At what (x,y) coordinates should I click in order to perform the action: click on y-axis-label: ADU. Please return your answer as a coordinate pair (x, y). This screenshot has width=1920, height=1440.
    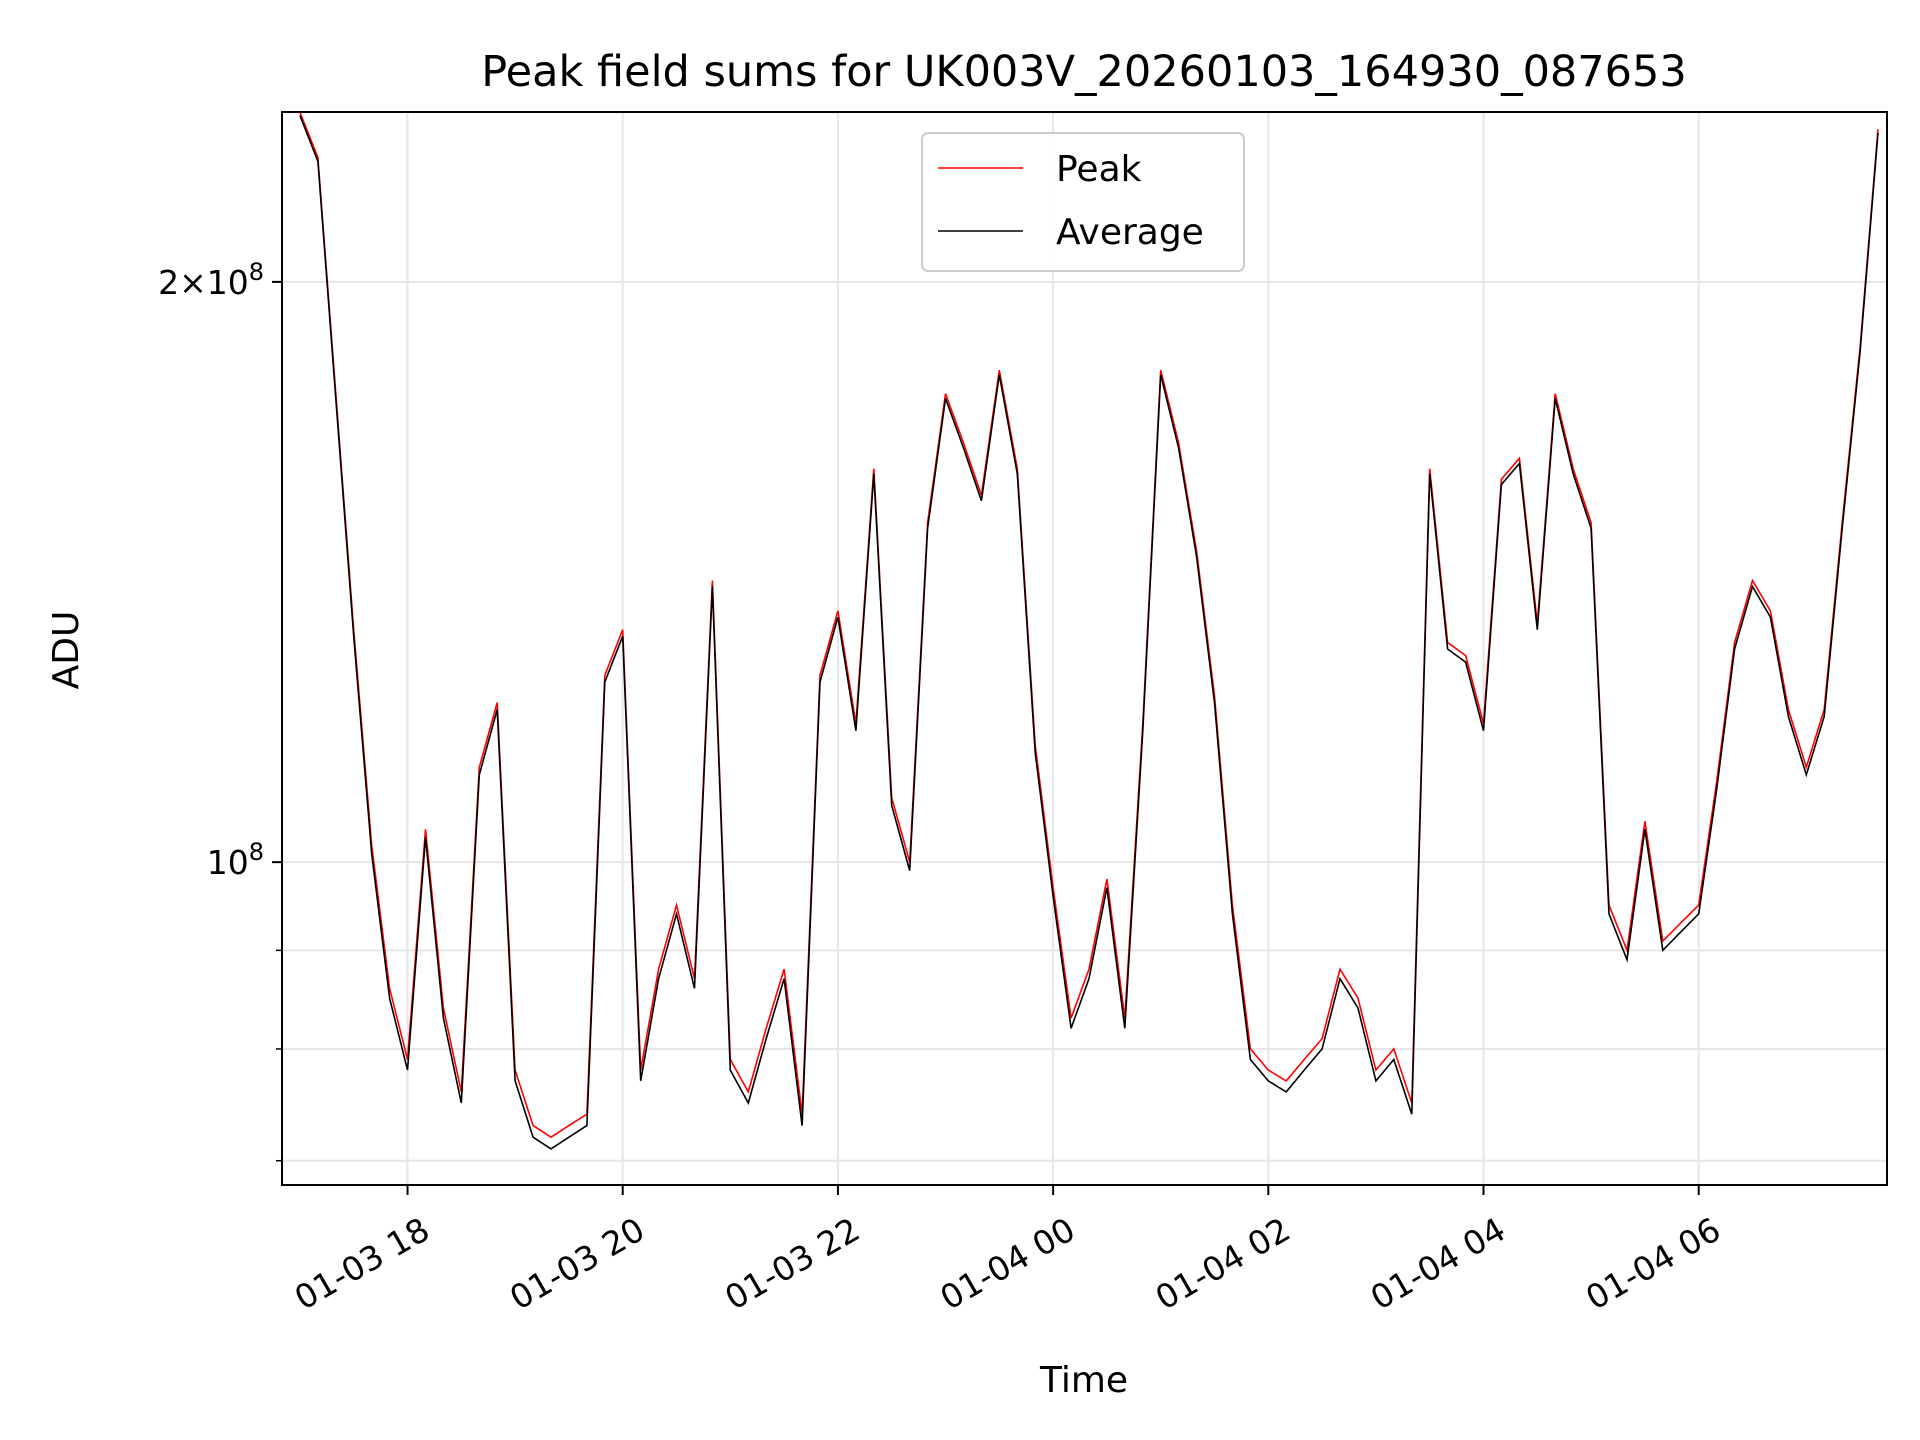
    Looking at the image, I should click on (66, 650).